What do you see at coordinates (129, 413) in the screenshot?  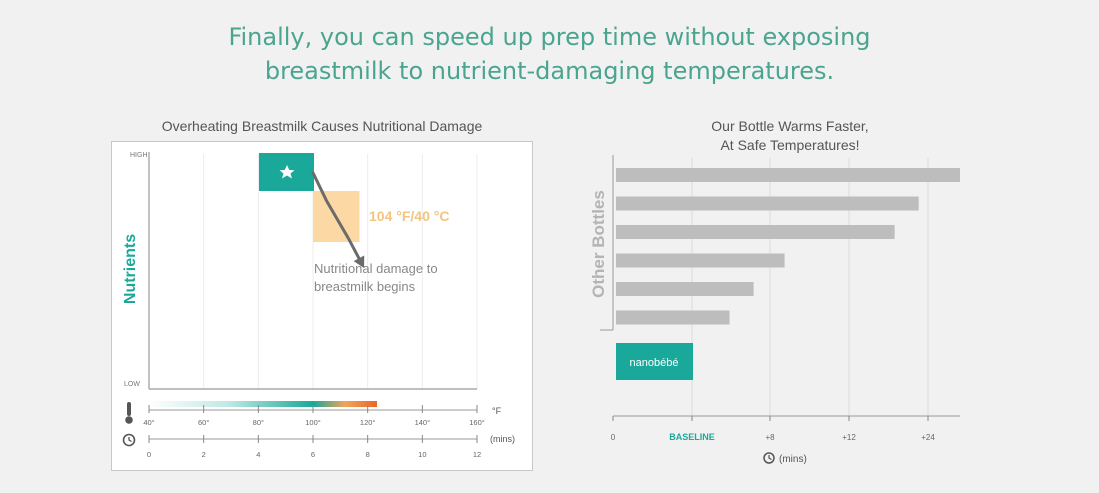 I see `thermometer-icon` at bounding box center [129, 413].